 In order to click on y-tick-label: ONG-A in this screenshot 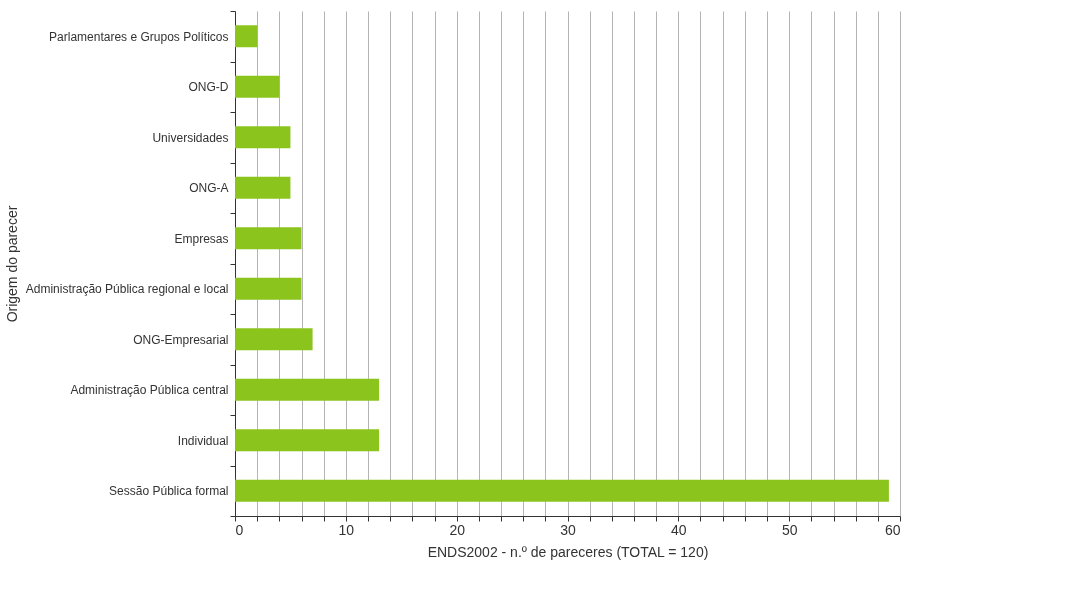, I will do `click(209, 188)`.